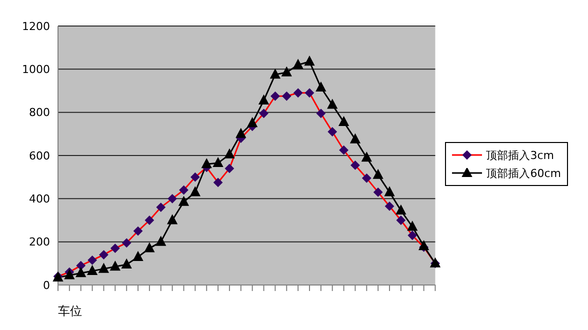  What do you see at coordinates (39, 113) in the screenshot?
I see `y-tick-label: 800` at bounding box center [39, 113].